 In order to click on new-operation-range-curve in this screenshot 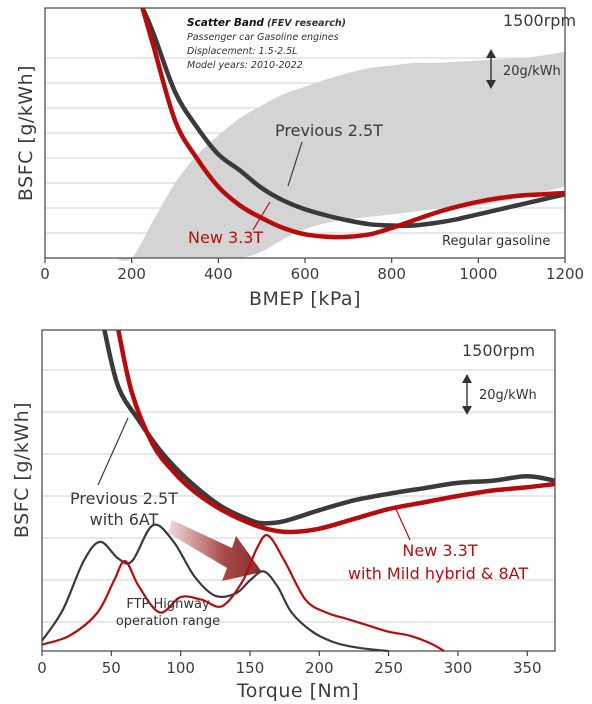, I will do `click(243, 593)`.